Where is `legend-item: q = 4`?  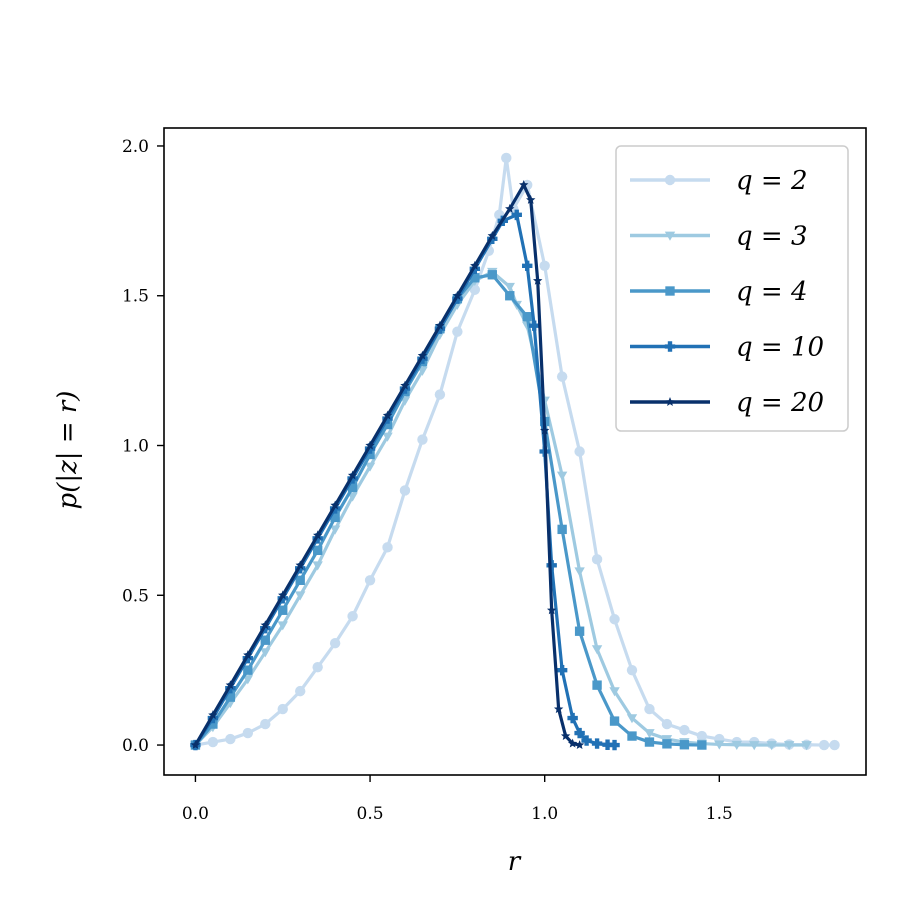
legend-item: q = 4 is located at coordinates (719, 292).